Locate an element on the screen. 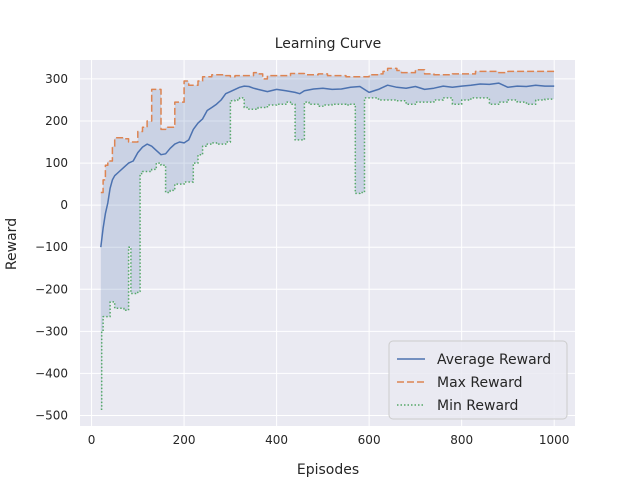  x-tick-label: 1000 is located at coordinates (554, 440).